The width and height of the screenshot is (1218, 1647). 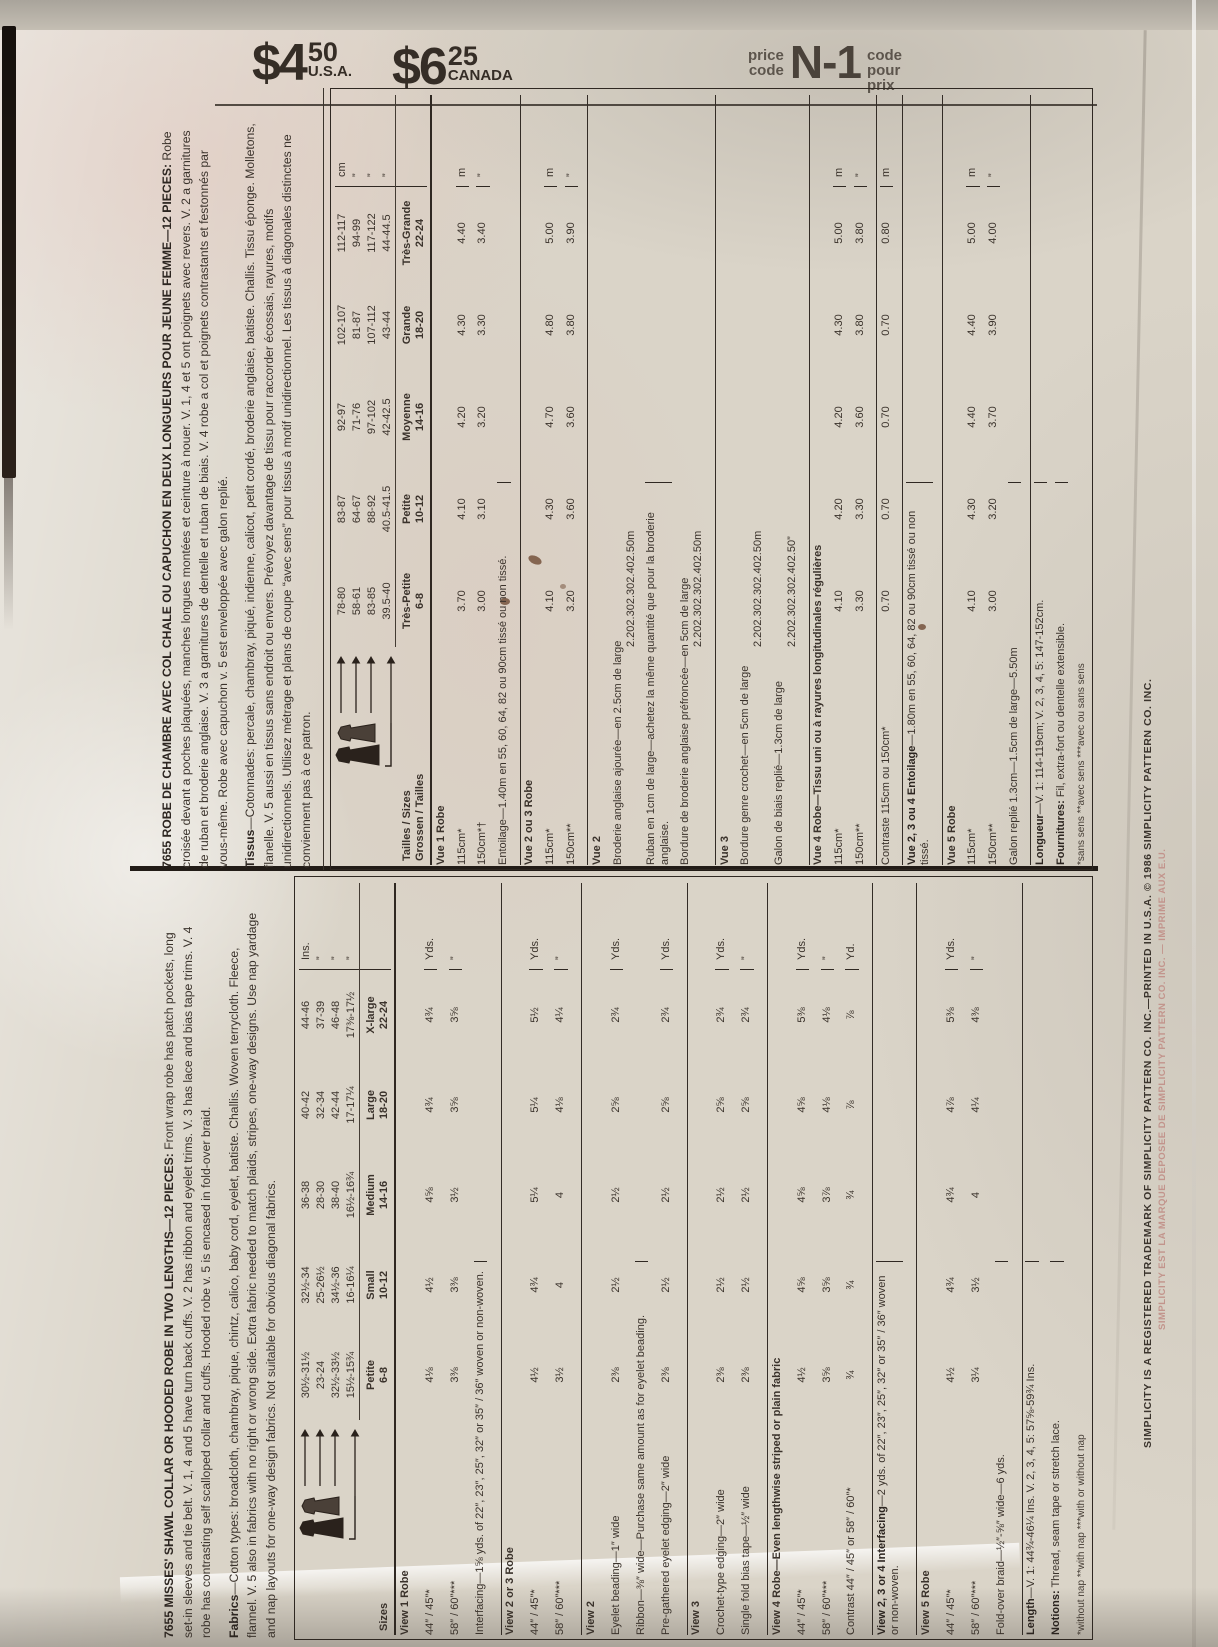 I want to click on yardage-value: 3⅝, so click(x=454, y=1105).